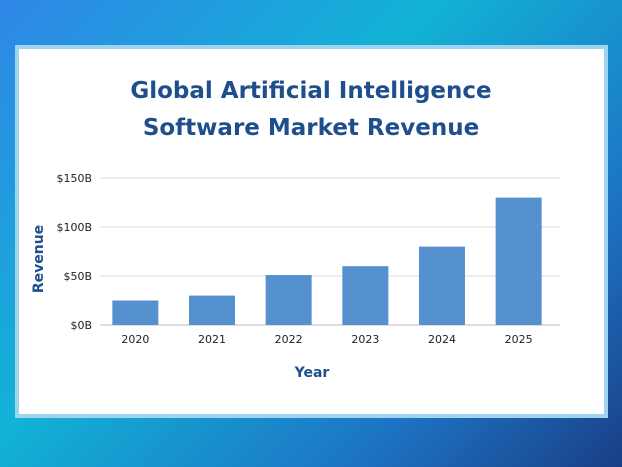 This screenshot has height=467, width=622. What do you see at coordinates (312, 373) in the screenshot?
I see `x-axis-label: Year` at bounding box center [312, 373].